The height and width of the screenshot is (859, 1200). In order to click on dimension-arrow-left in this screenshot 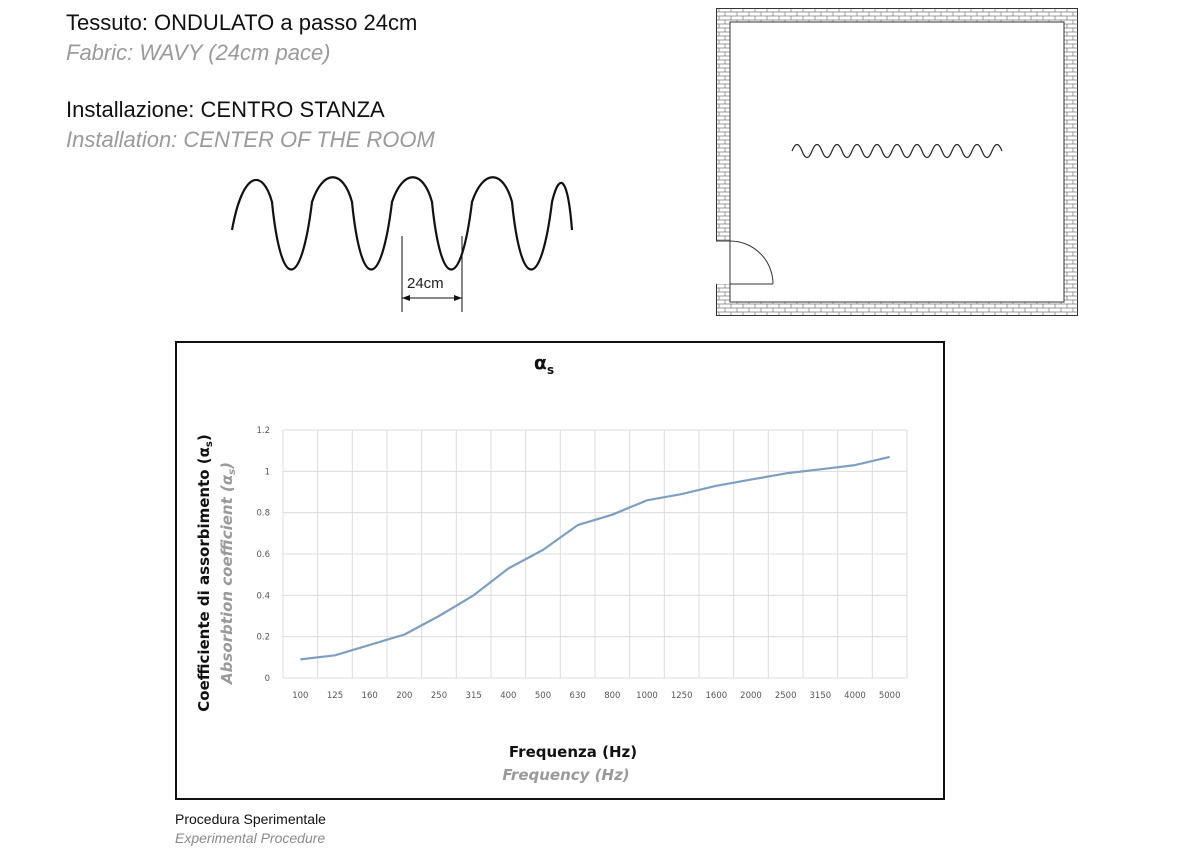, I will do `click(406, 298)`.